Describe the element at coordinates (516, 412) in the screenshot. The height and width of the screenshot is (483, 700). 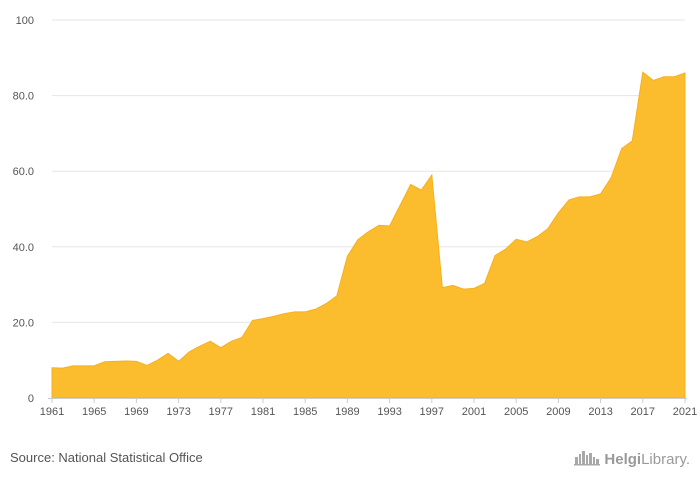
I see `x-tick-label: 2005` at that location.